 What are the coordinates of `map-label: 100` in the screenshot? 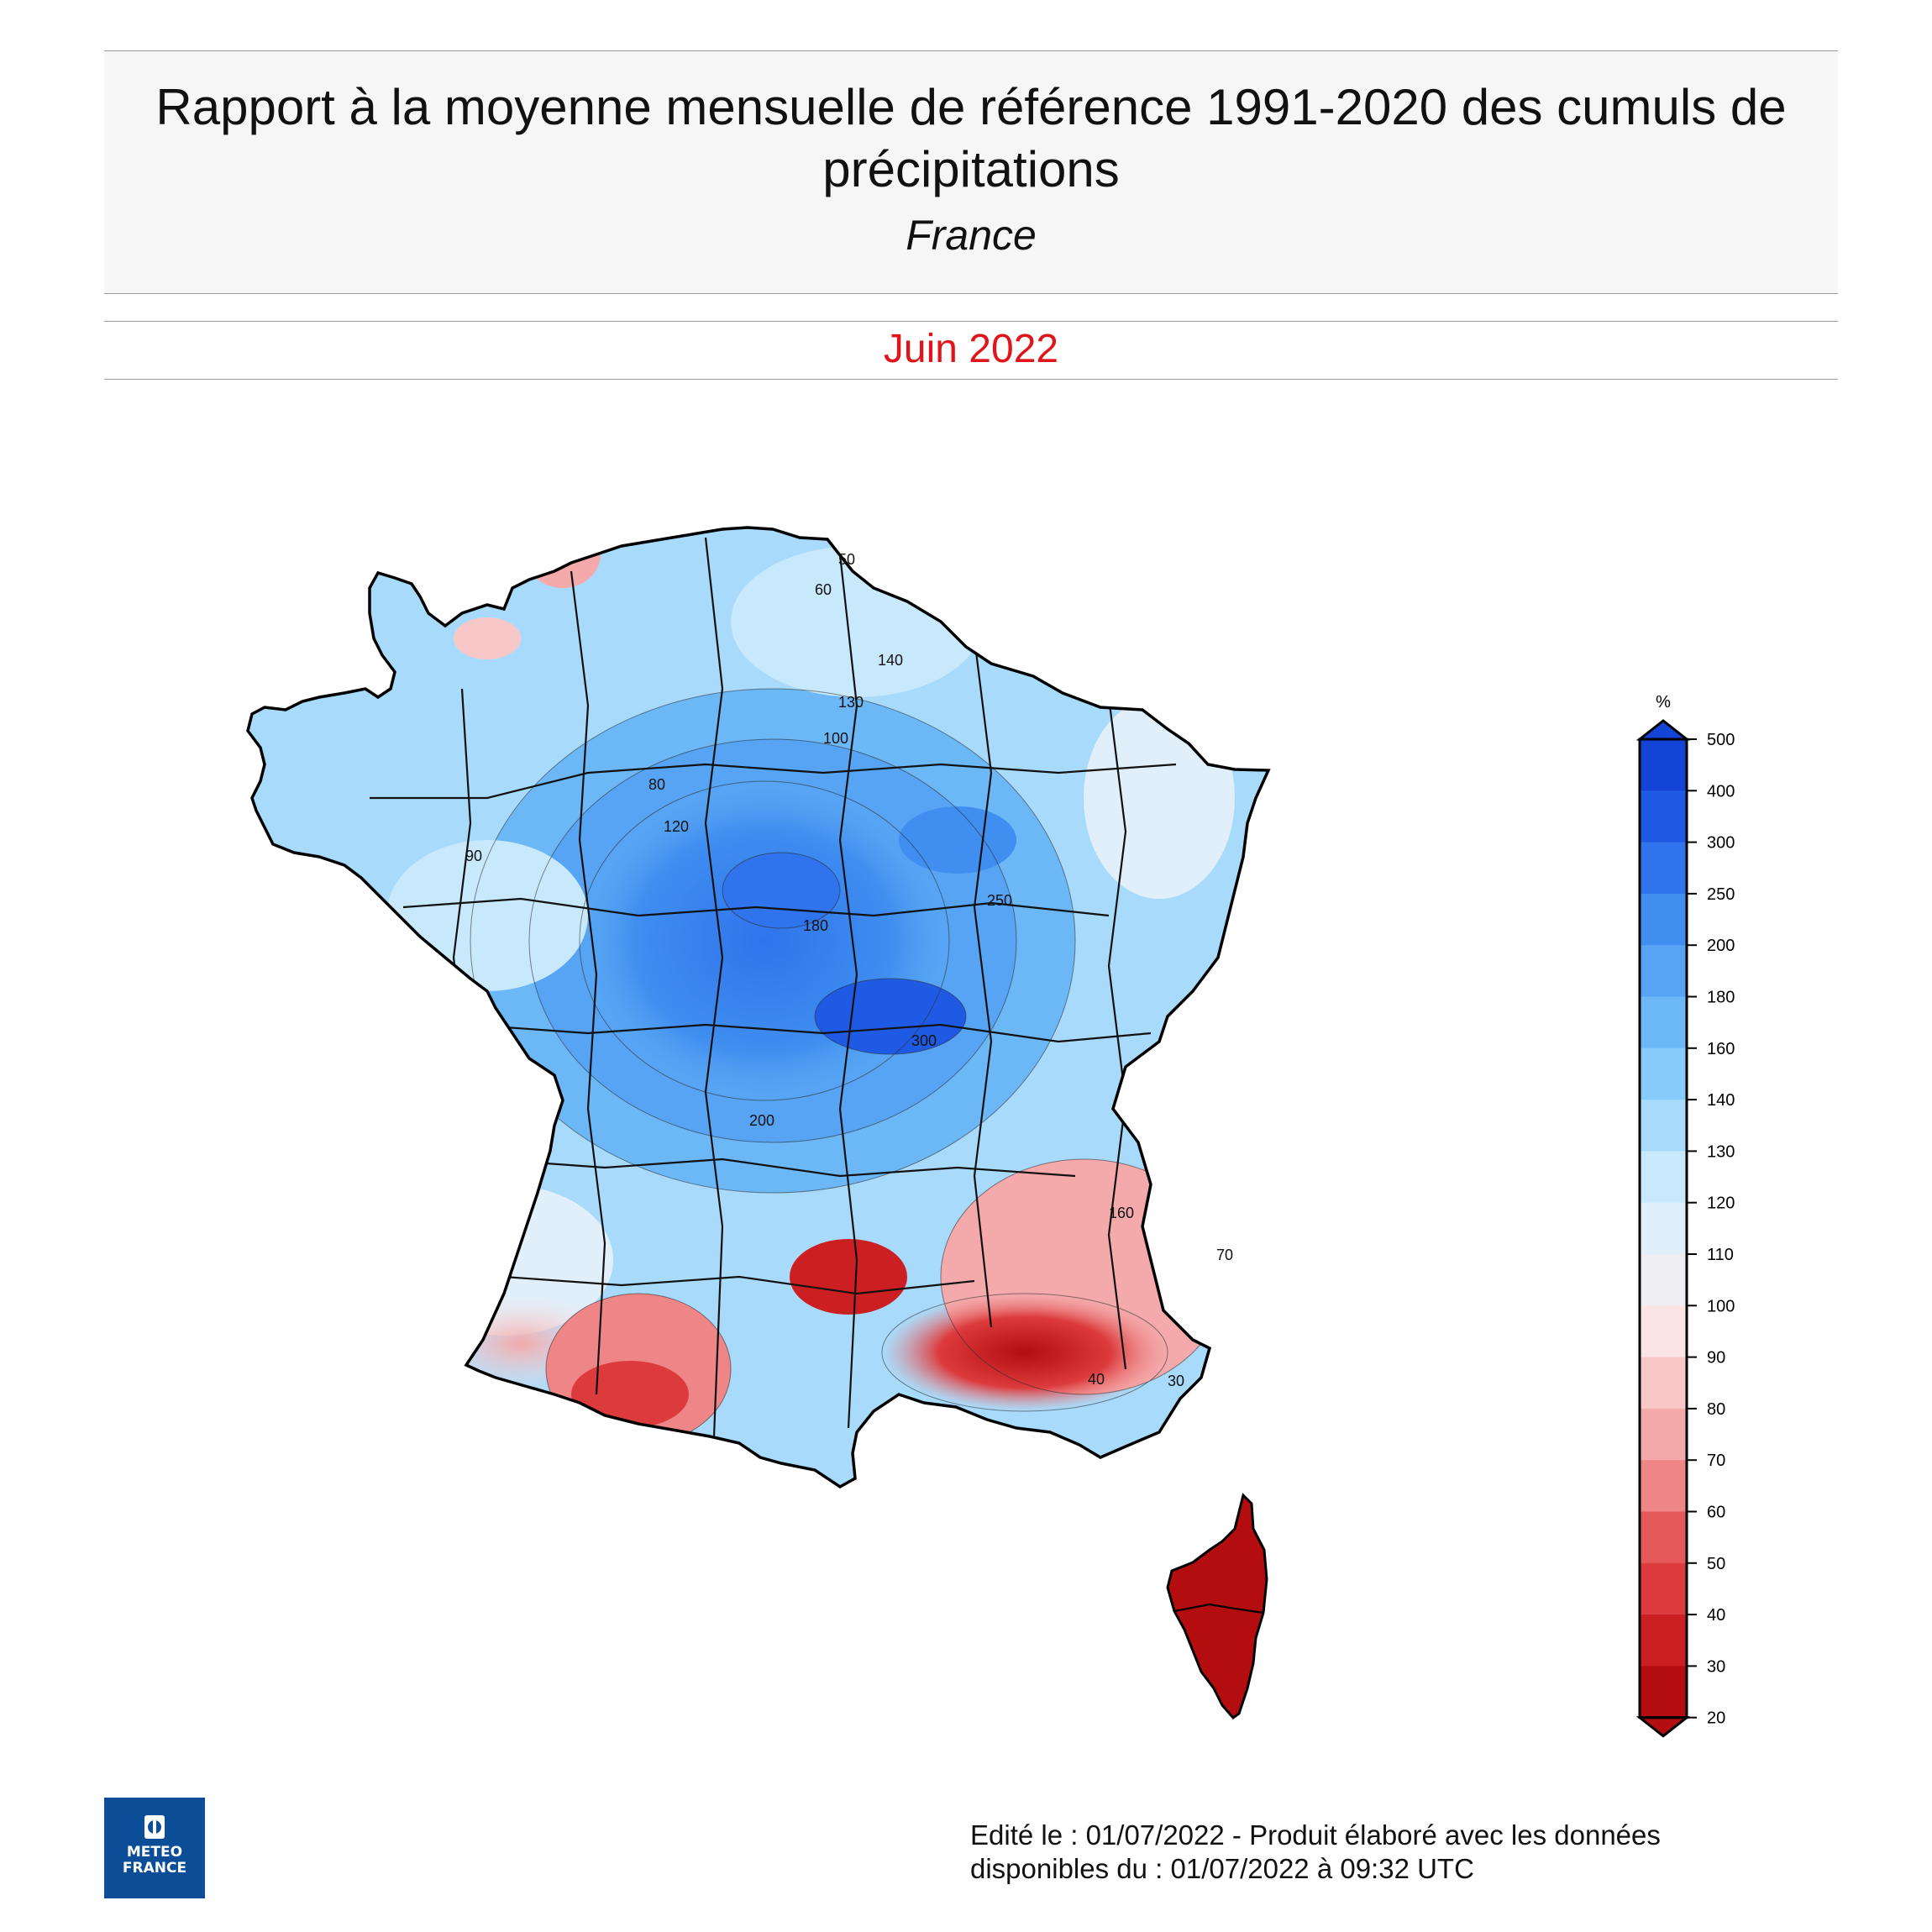 It's located at (835, 738).